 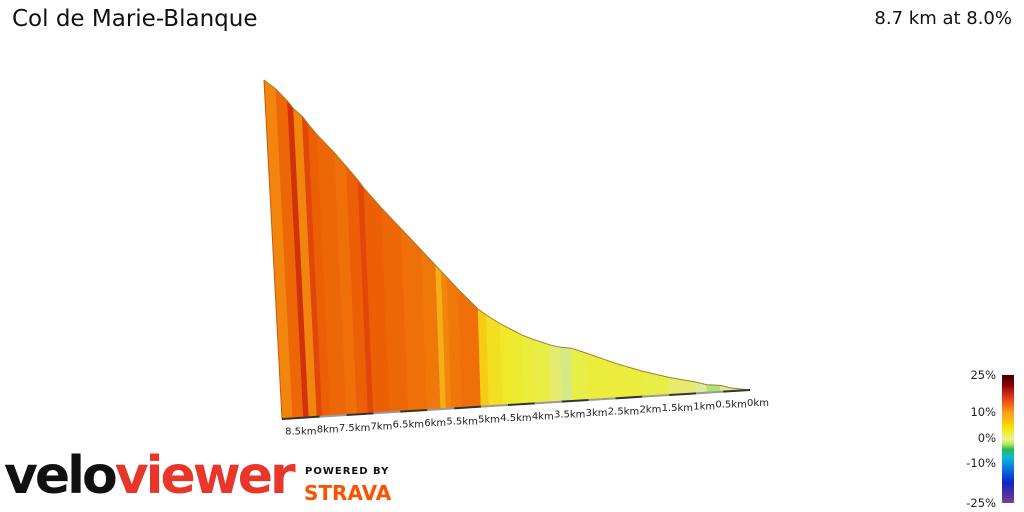 What do you see at coordinates (597, 413) in the screenshot?
I see `distance-tick-label: 3km` at bounding box center [597, 413].